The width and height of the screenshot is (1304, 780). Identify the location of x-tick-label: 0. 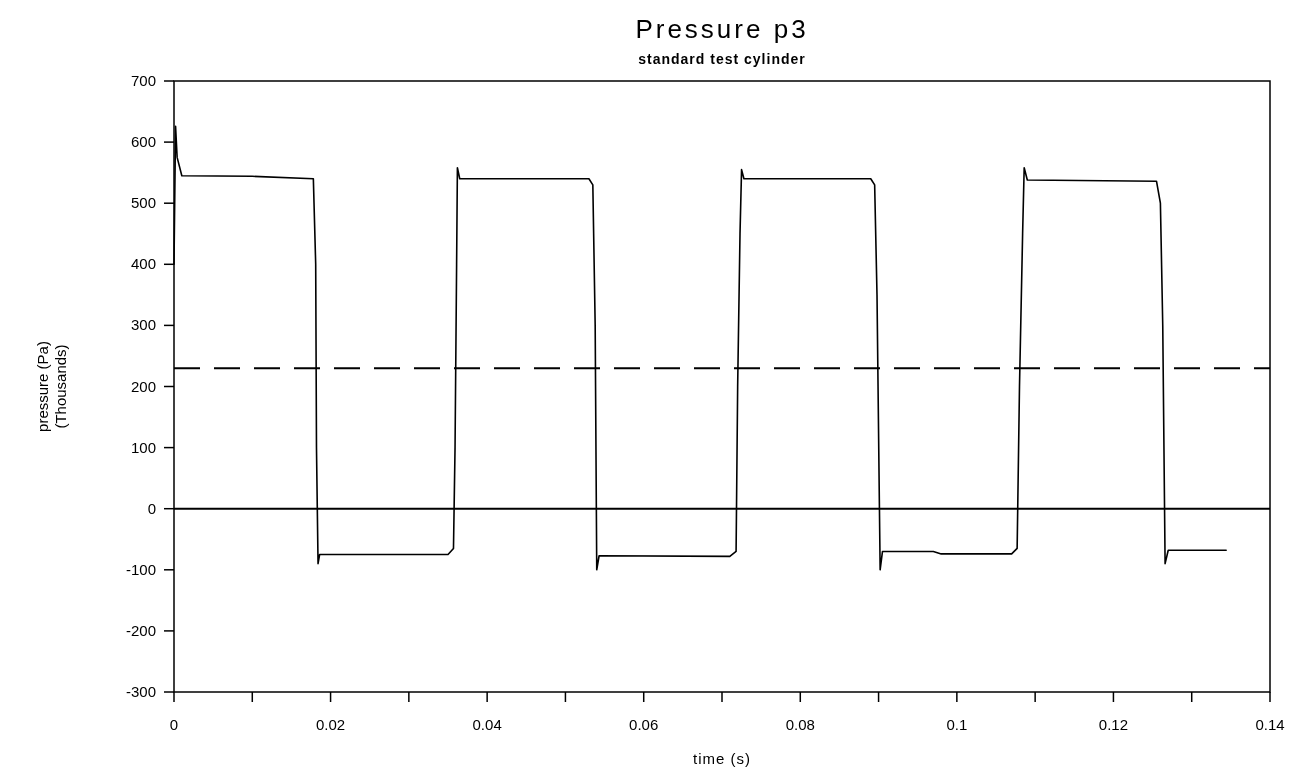
(174, 724).